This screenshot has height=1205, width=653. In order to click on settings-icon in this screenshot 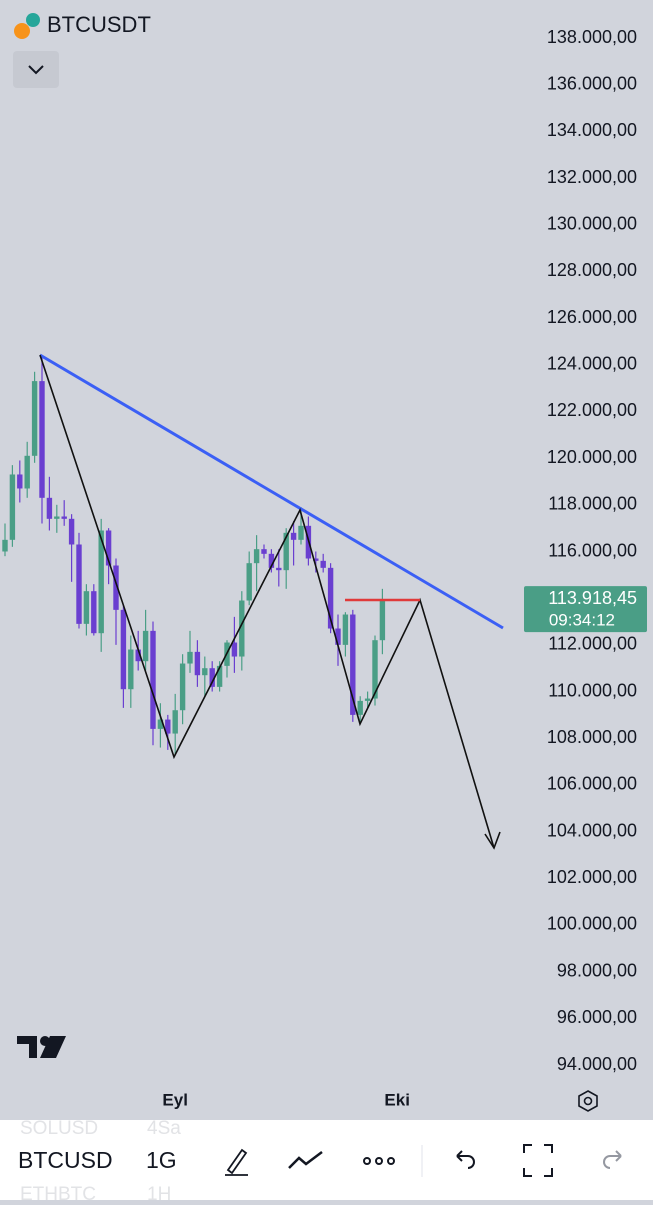, I will do `click(588, 1101)`.